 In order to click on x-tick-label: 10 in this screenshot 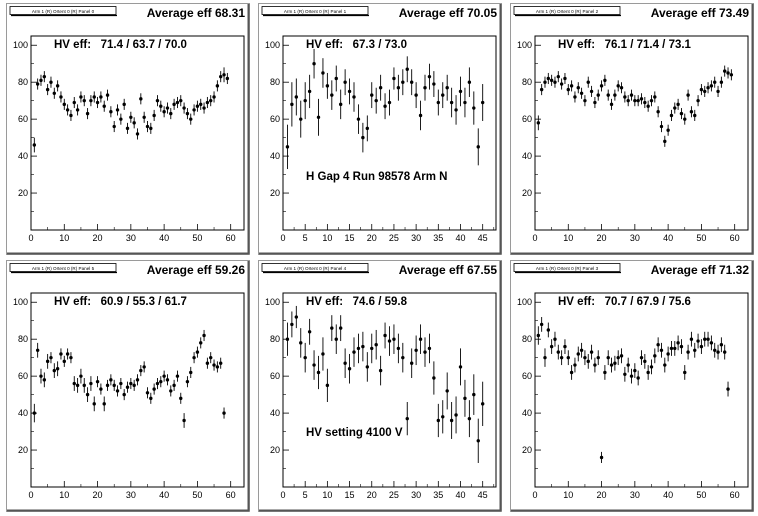, I will do `click(64, 495)`.